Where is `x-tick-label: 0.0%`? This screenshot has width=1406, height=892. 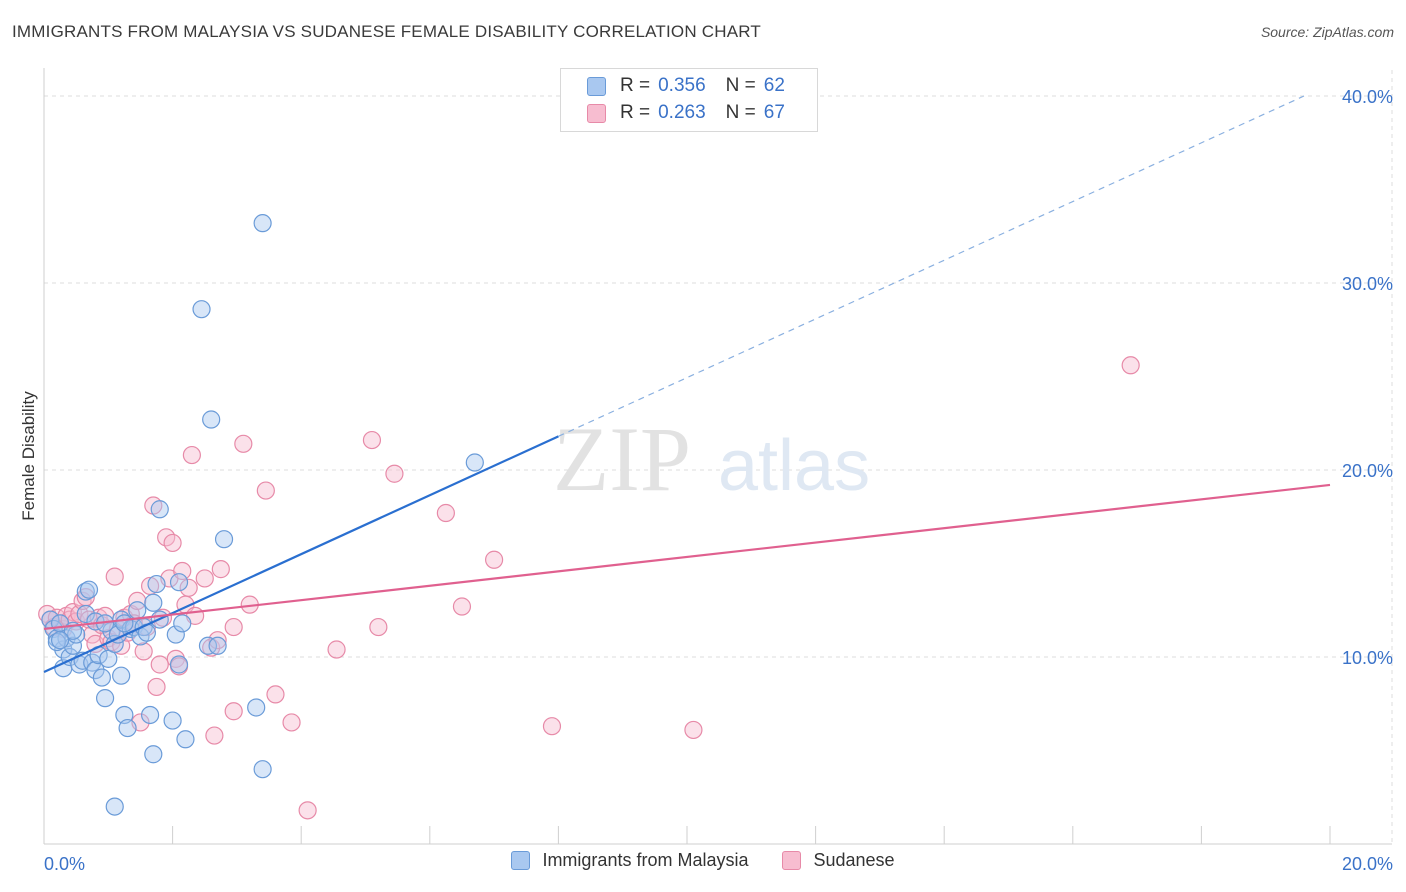
x-tick-label: 0.0% is located at coordinates (64, 864).